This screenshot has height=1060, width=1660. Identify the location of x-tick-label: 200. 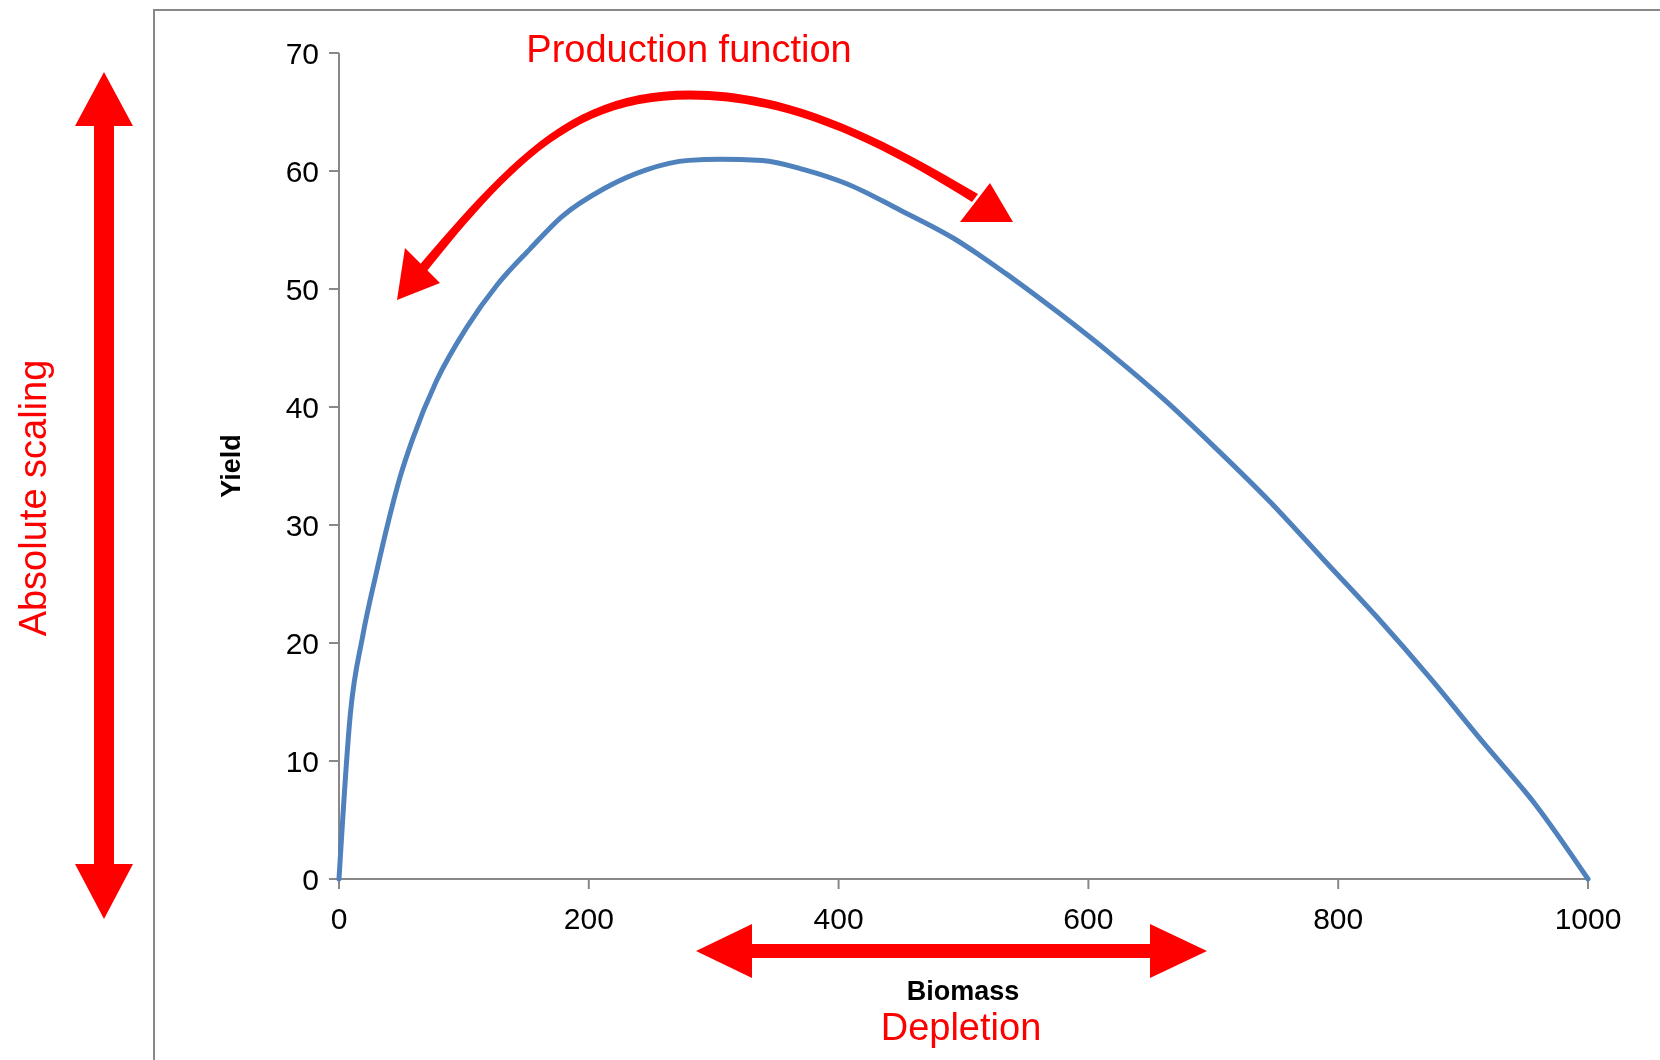
(588, 918).